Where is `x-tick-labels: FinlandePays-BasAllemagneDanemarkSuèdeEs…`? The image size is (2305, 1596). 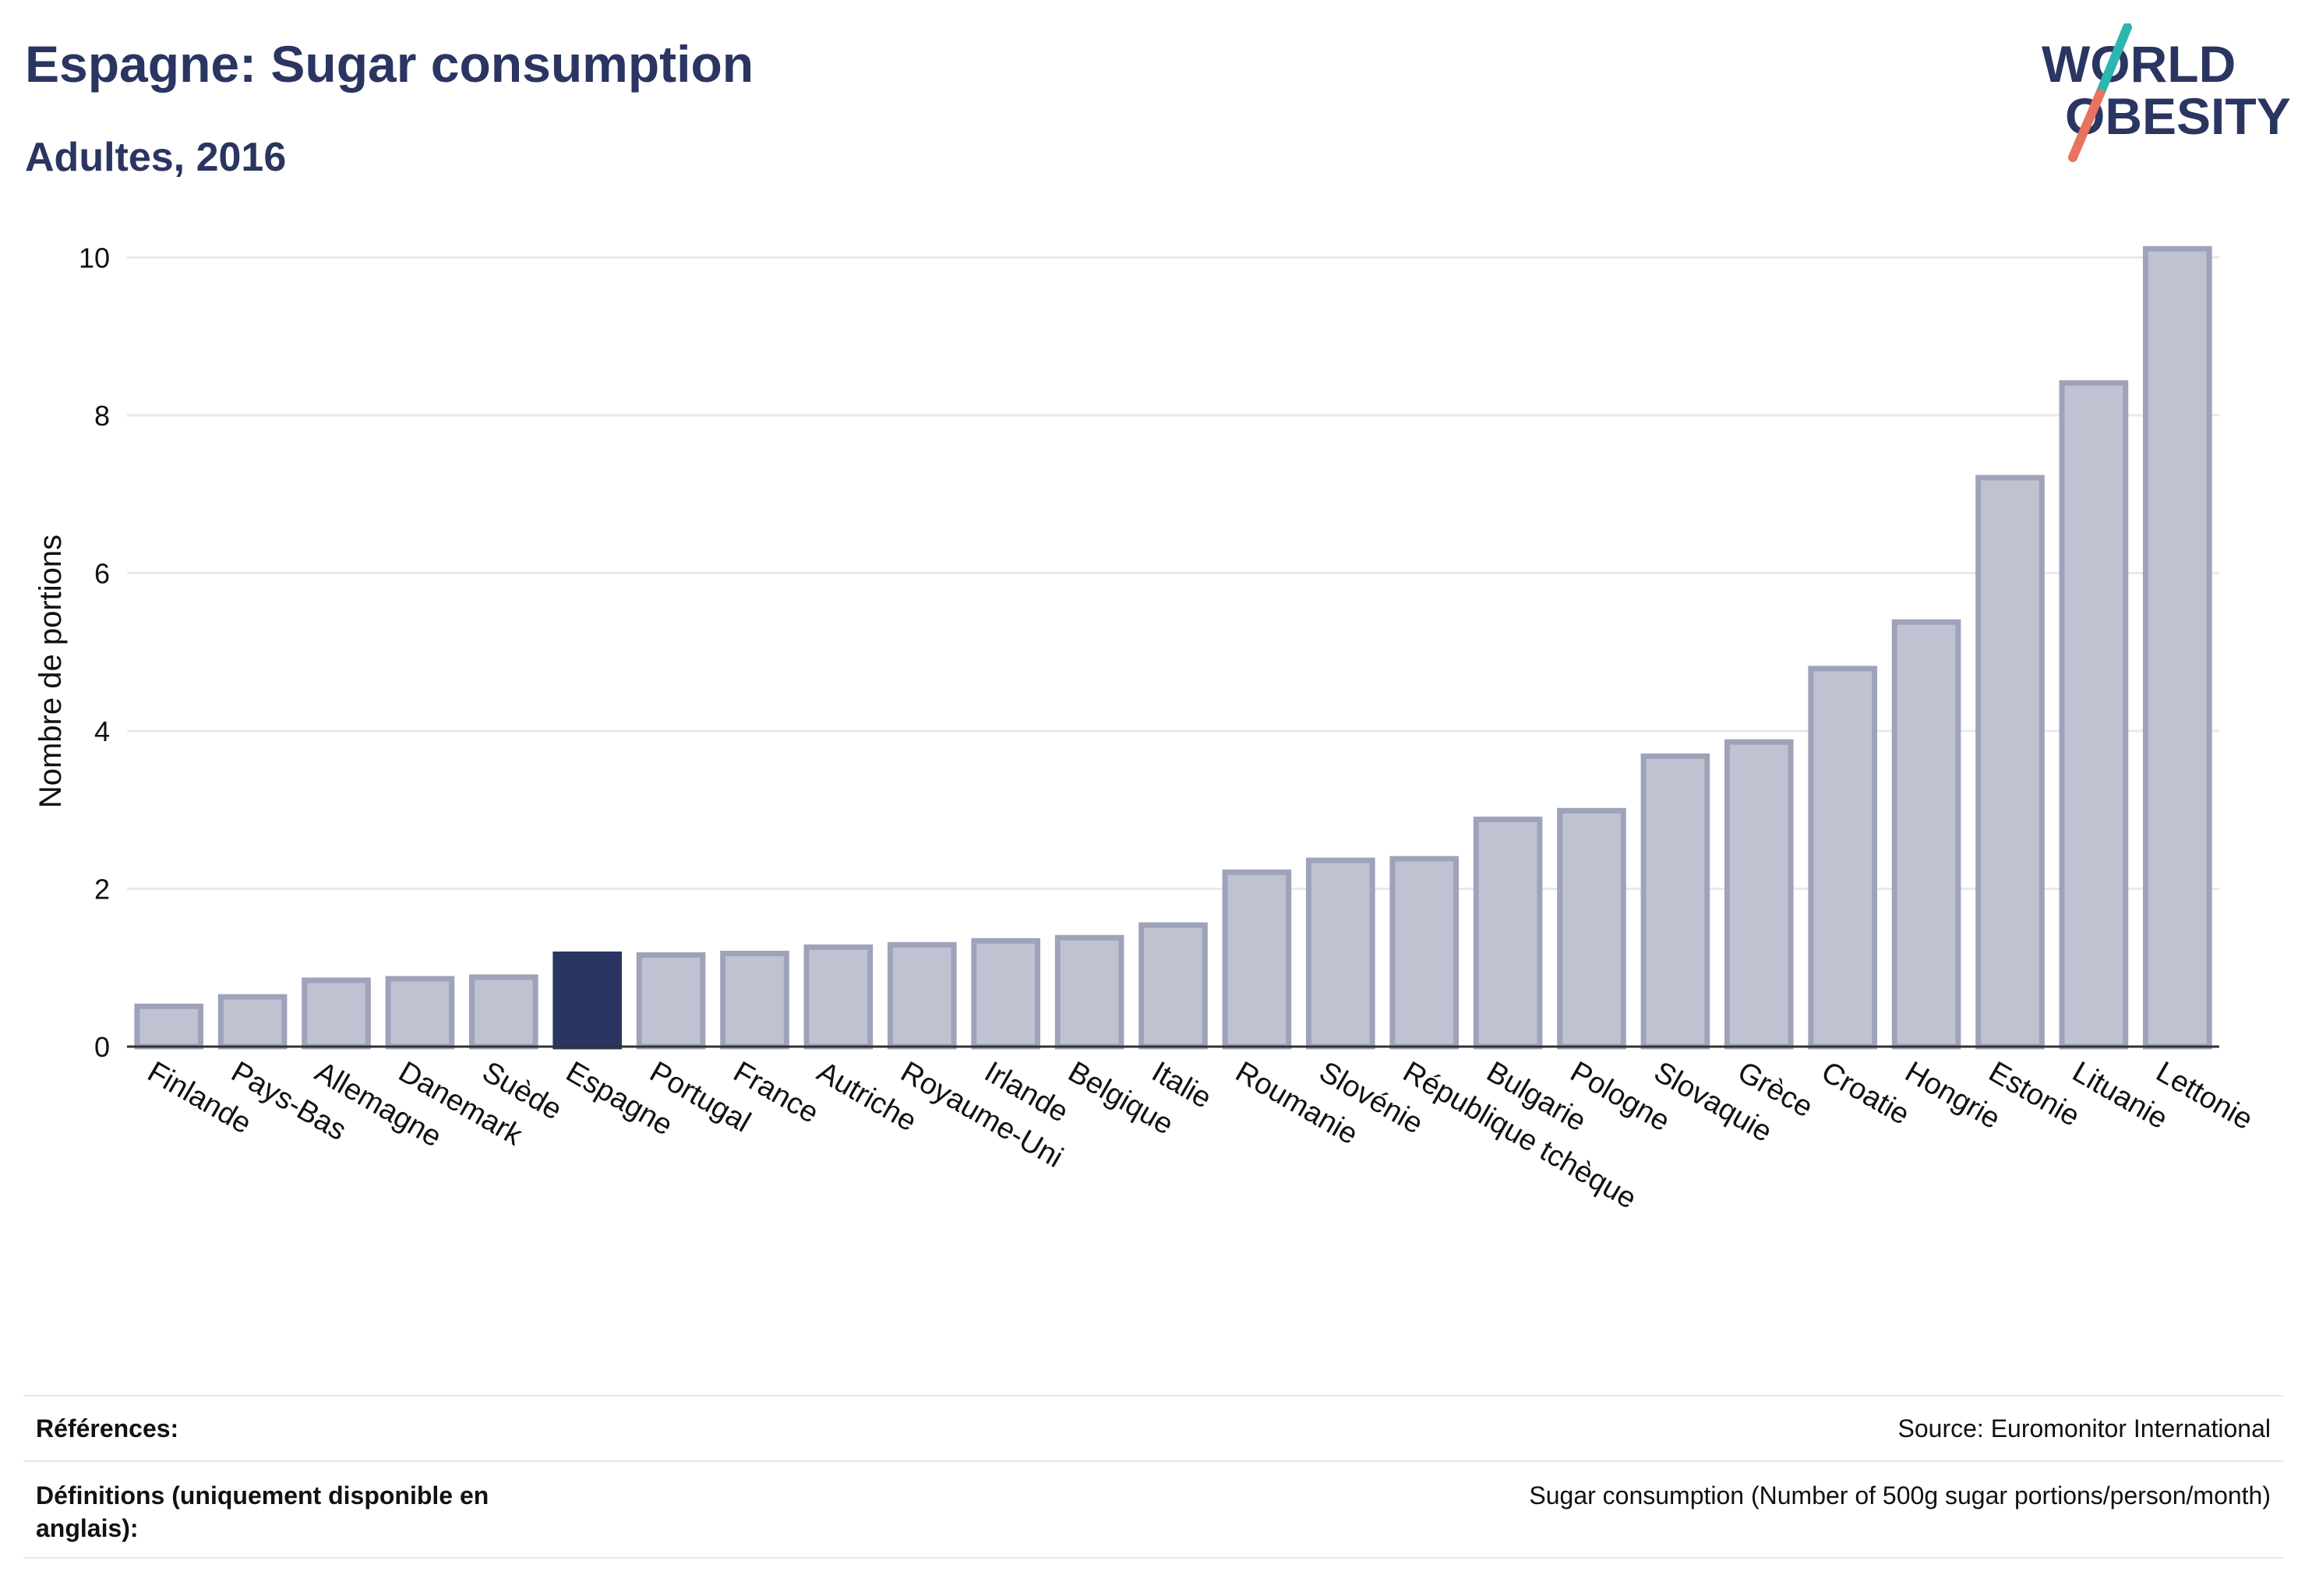
x-tick-labels: FinlandePays-BasAllemagneDanemarkSuèdeEs… is located at coordinates (1200, 1135).